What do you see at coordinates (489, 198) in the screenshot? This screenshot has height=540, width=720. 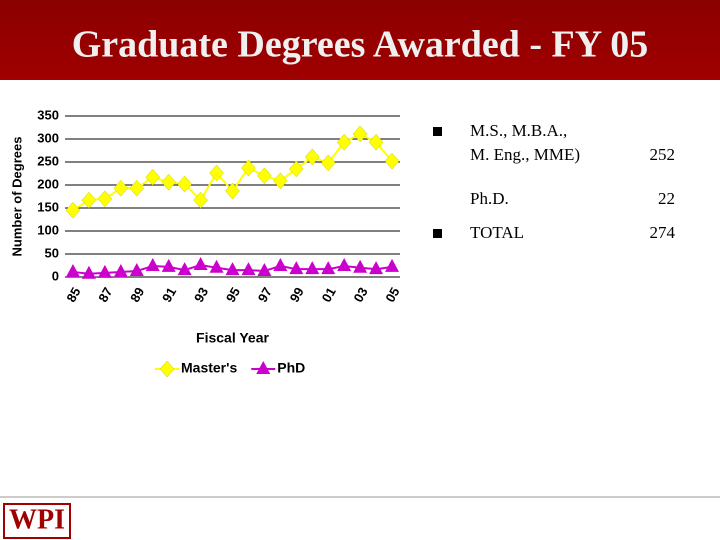 I see `row-label: Ph.D.` at bounding box center [489, 198].